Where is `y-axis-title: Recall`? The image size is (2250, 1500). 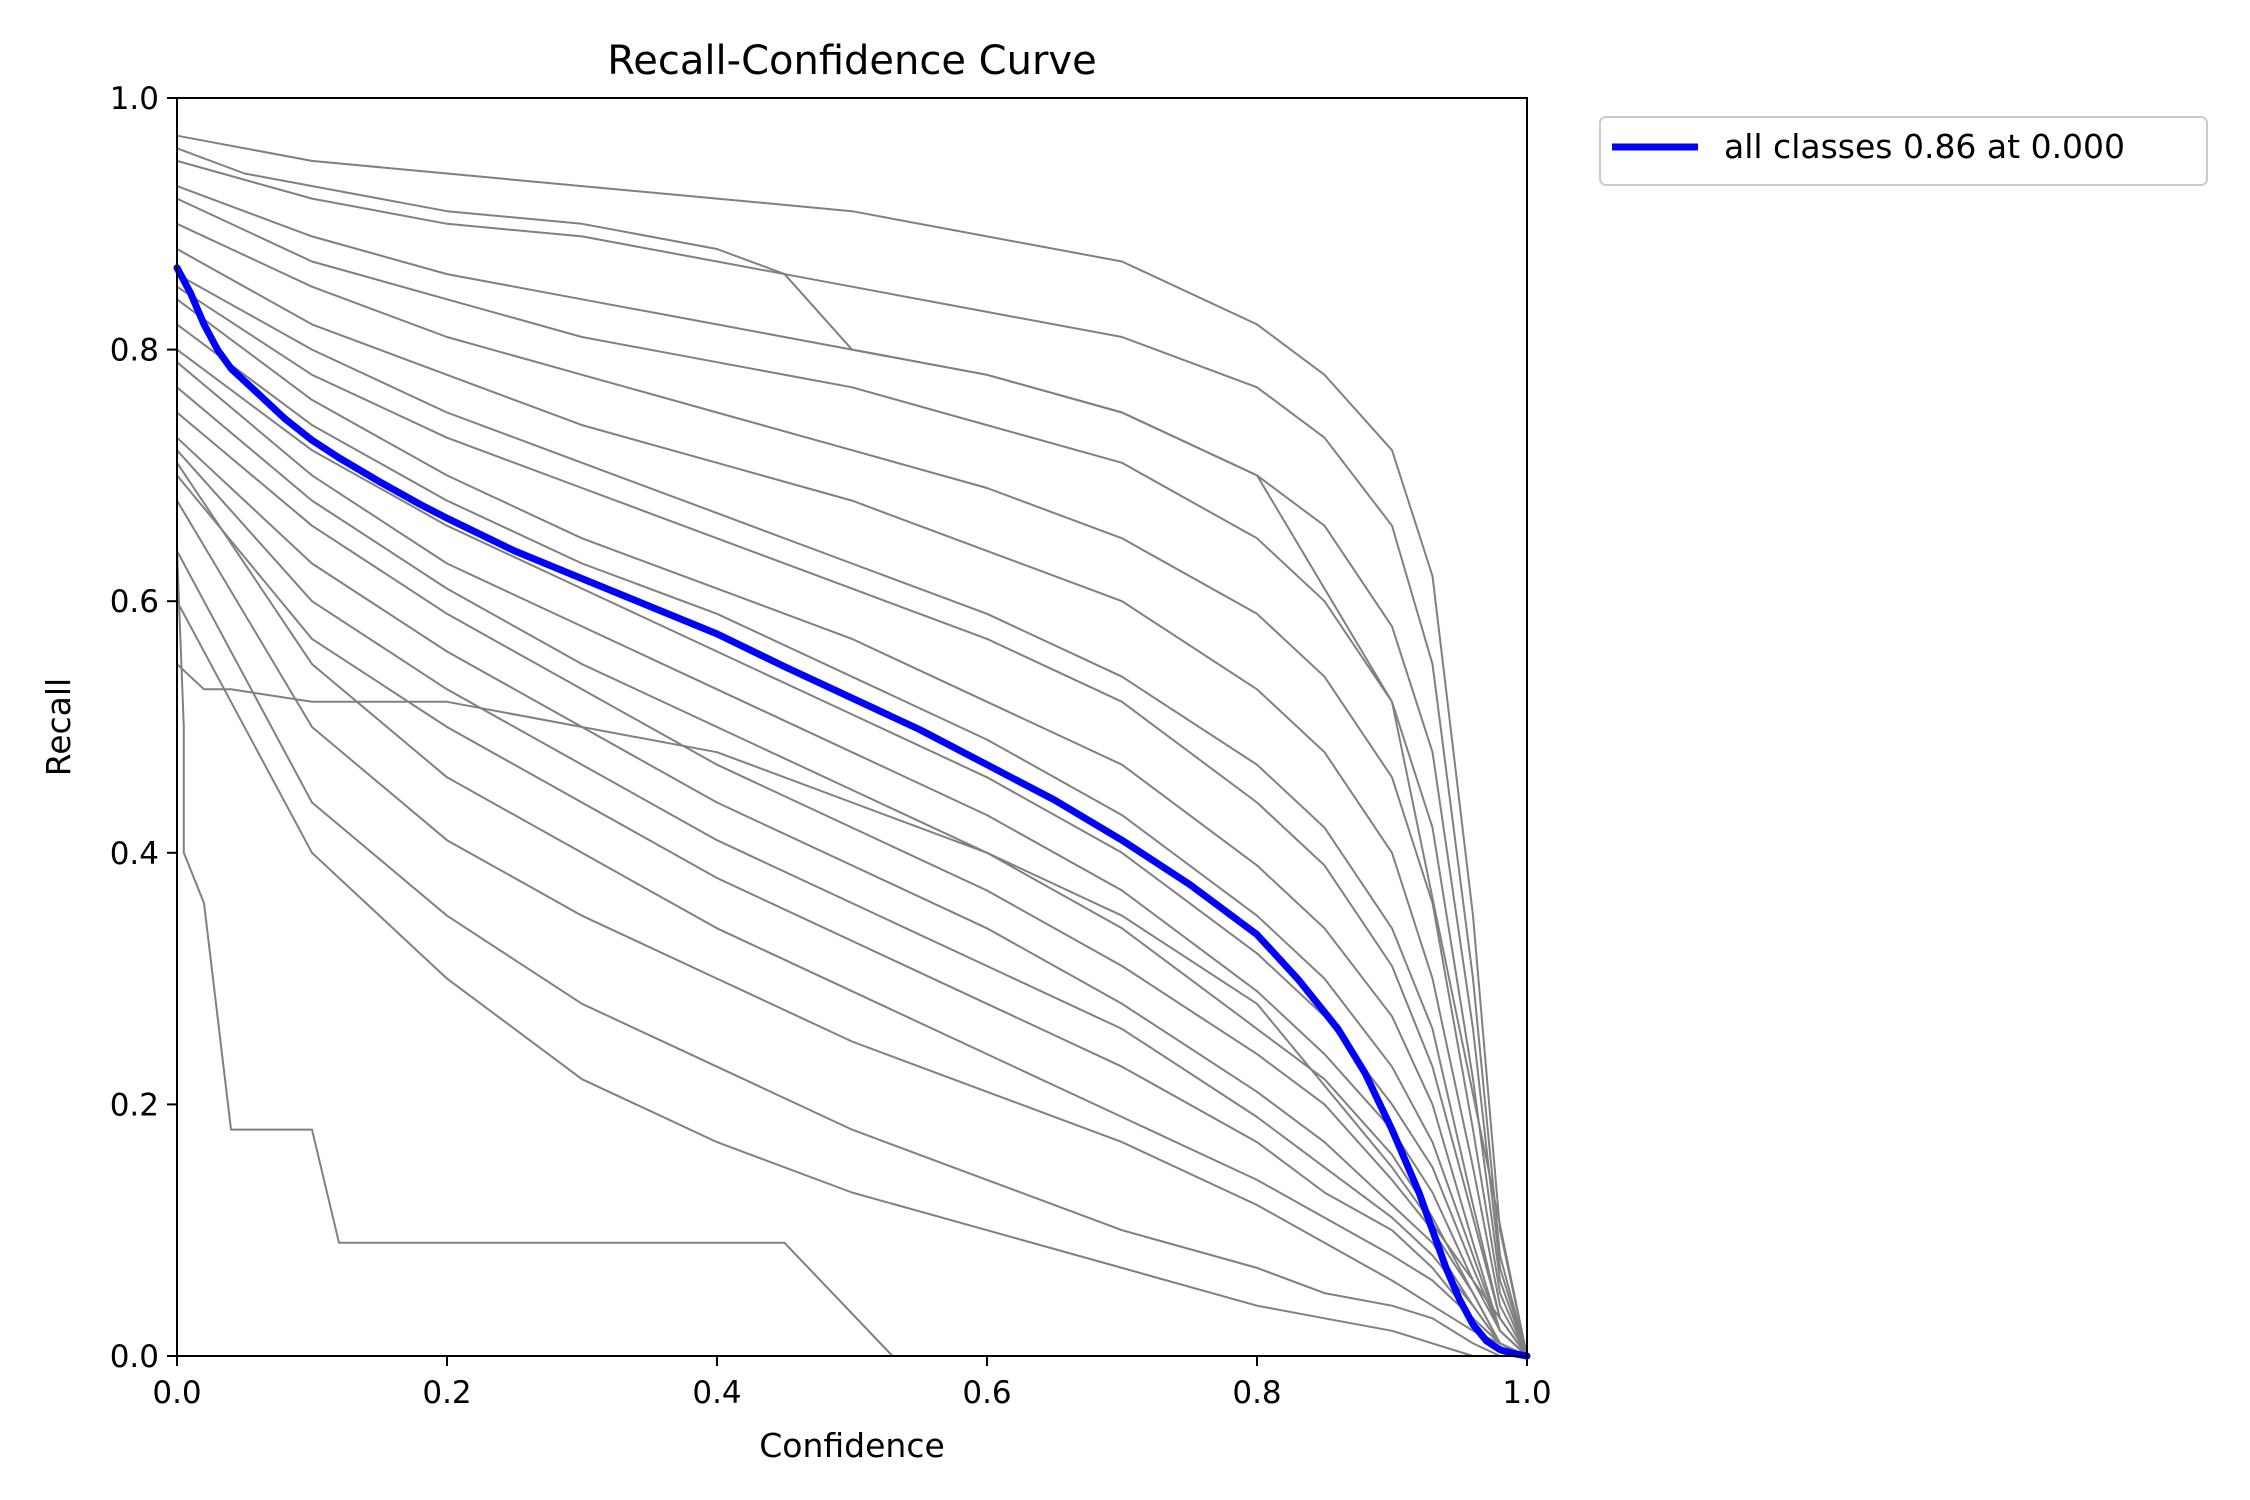
y-axis-title: Recall is located at coordinates (58, 727).